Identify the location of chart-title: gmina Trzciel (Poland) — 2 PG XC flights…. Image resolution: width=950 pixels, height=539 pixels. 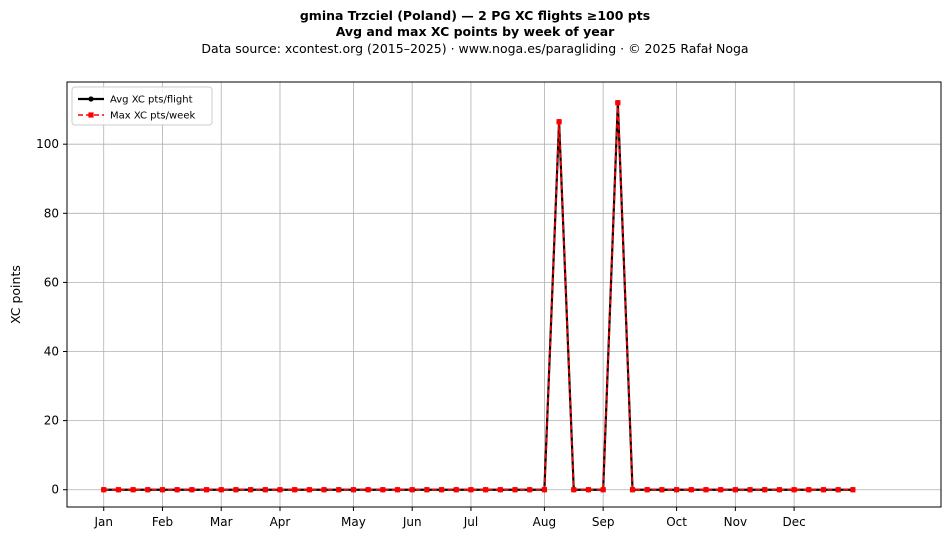
(475, 15).